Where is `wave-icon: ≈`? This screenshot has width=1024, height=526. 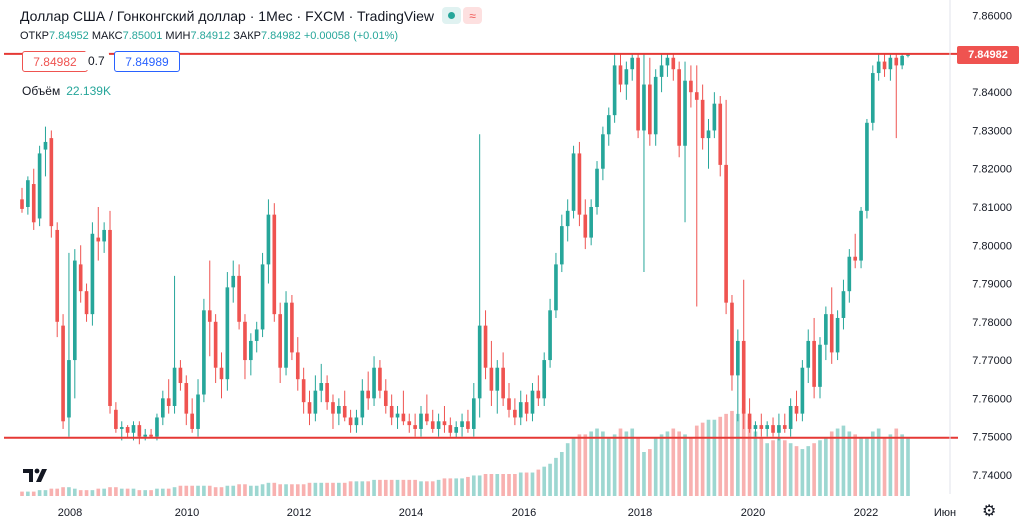
wave-icon: ≈ is located at coordinates (473, 15).